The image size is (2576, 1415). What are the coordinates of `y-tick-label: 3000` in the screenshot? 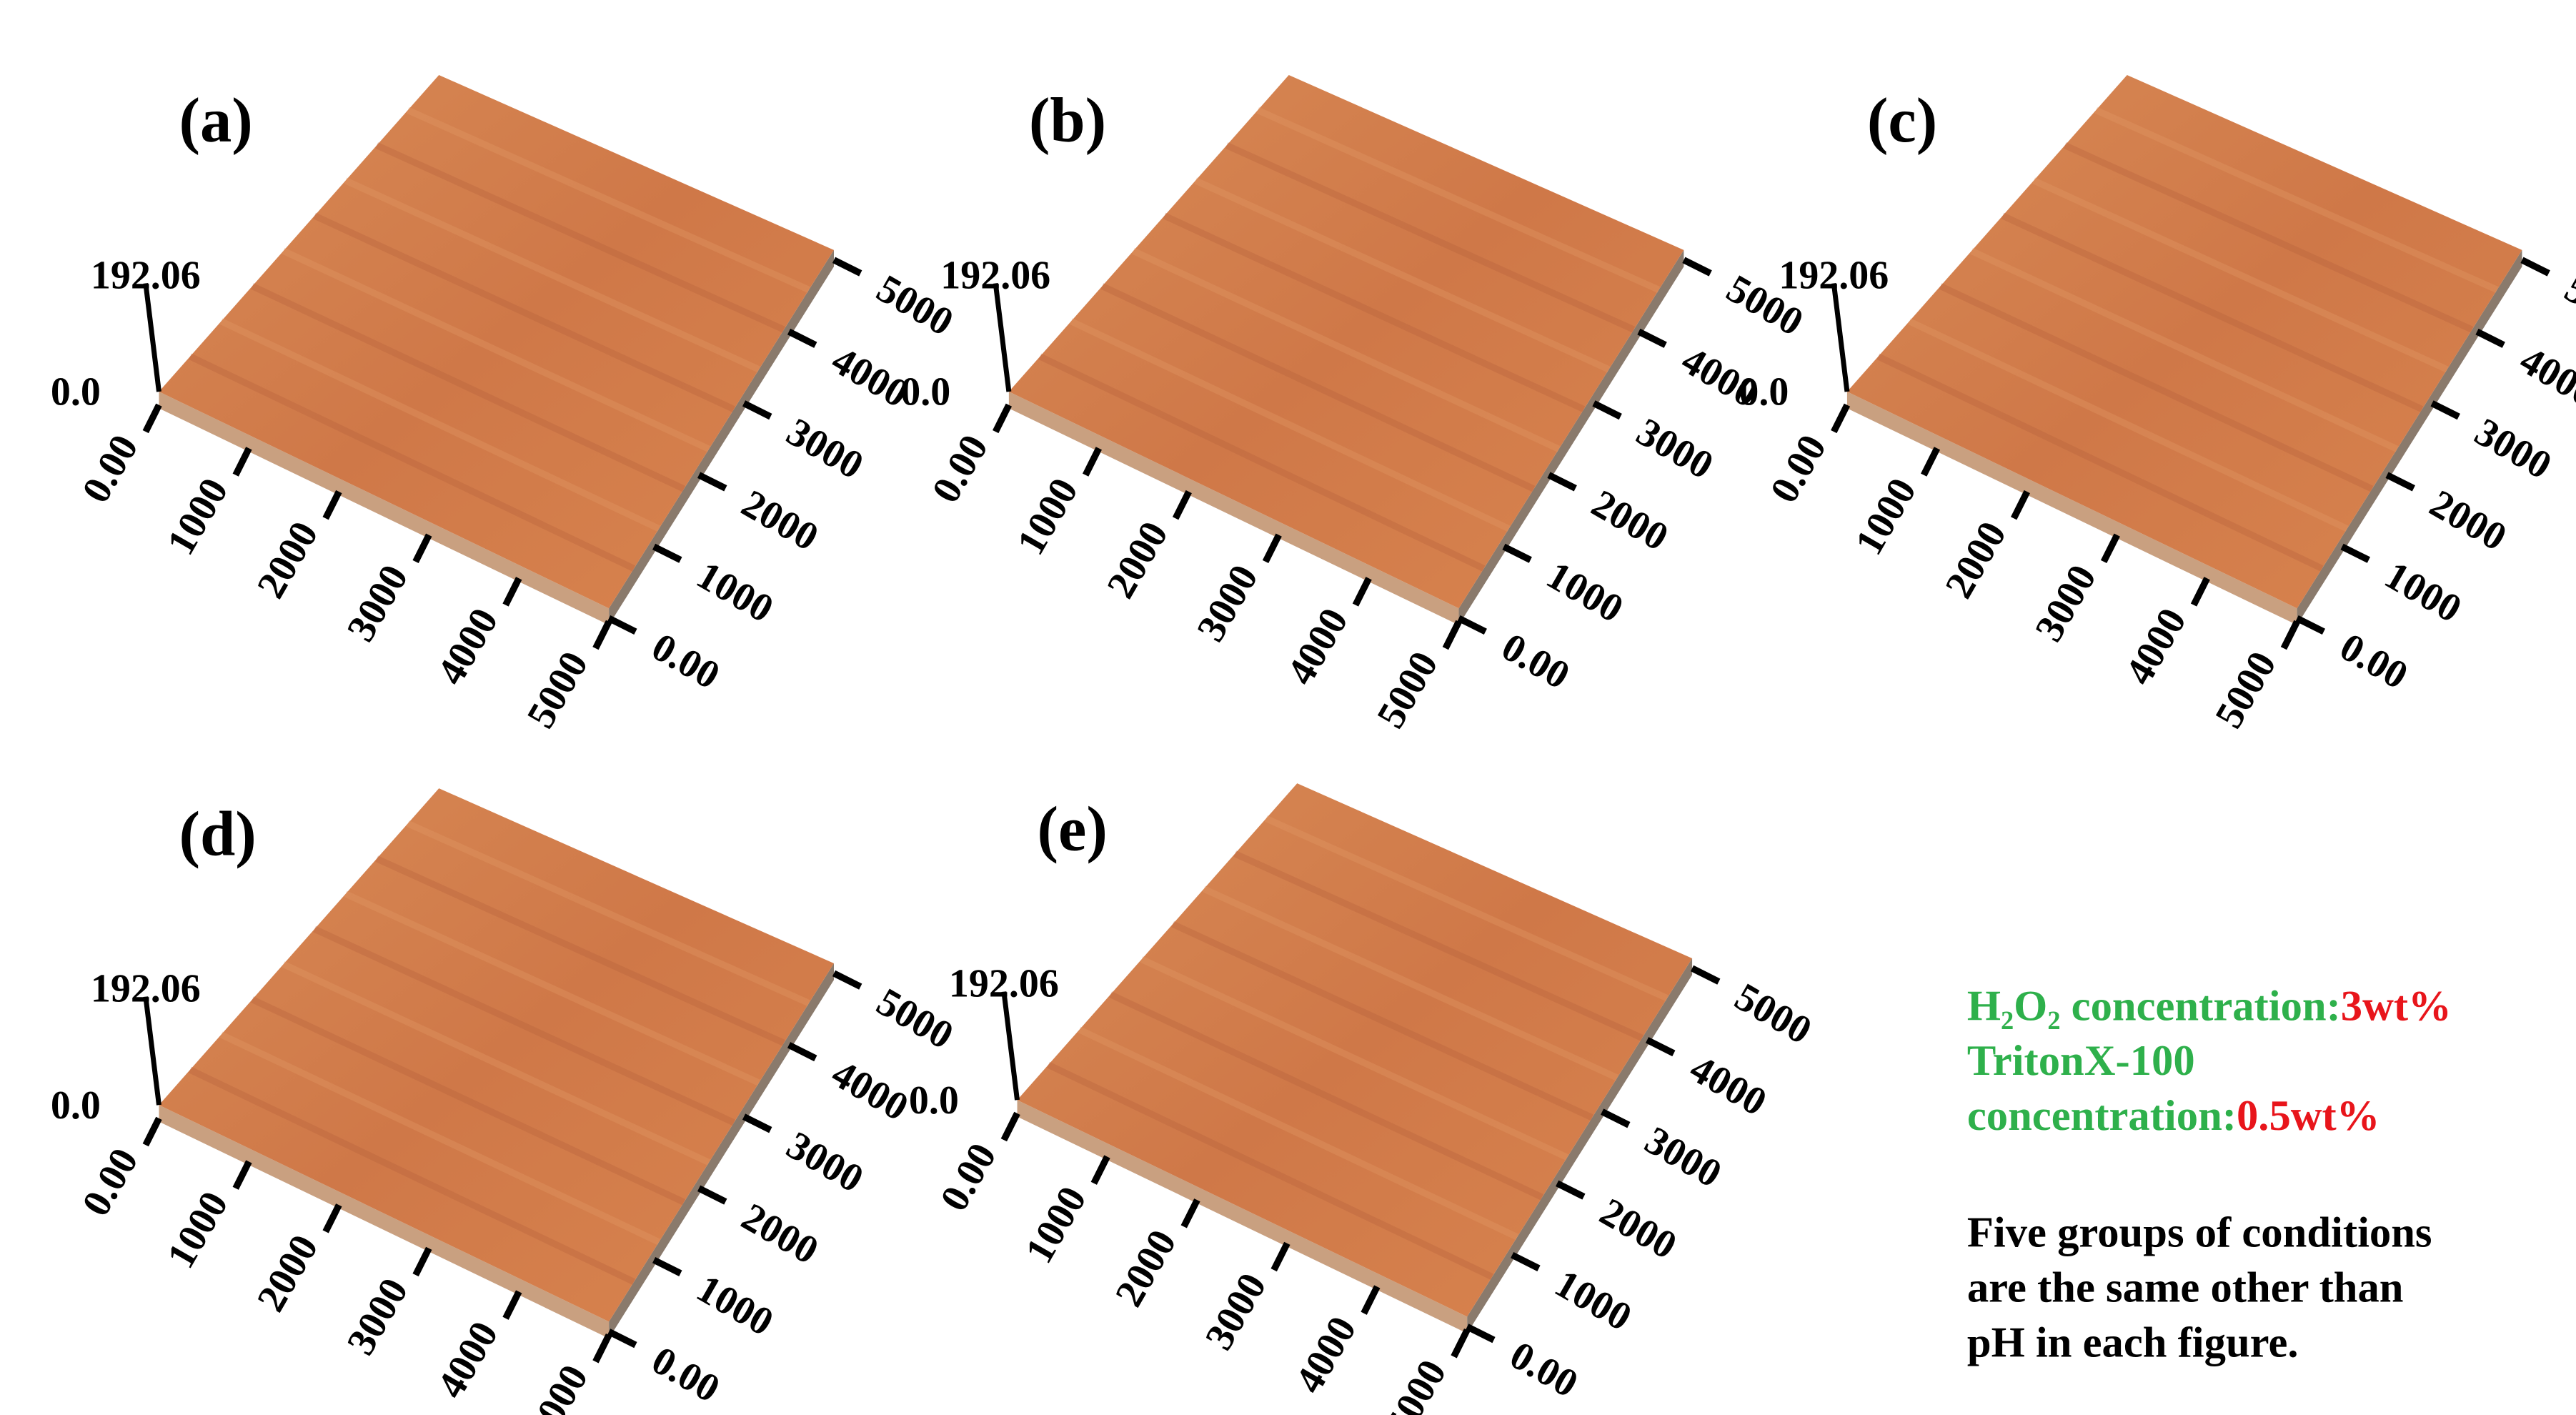 It's located at (825, 448).